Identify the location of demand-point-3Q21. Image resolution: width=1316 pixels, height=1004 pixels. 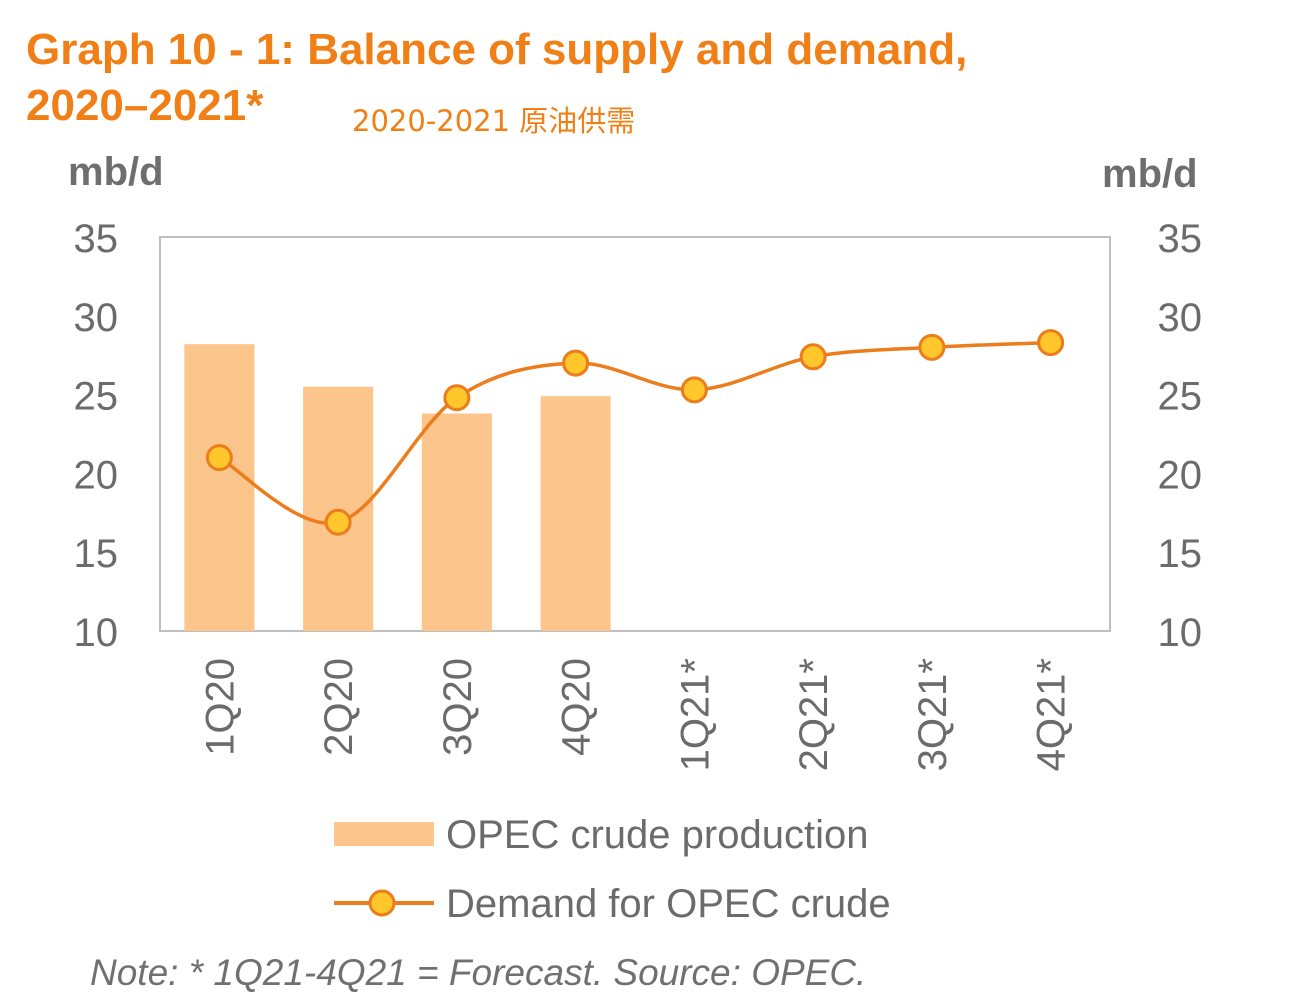
(932, 347).